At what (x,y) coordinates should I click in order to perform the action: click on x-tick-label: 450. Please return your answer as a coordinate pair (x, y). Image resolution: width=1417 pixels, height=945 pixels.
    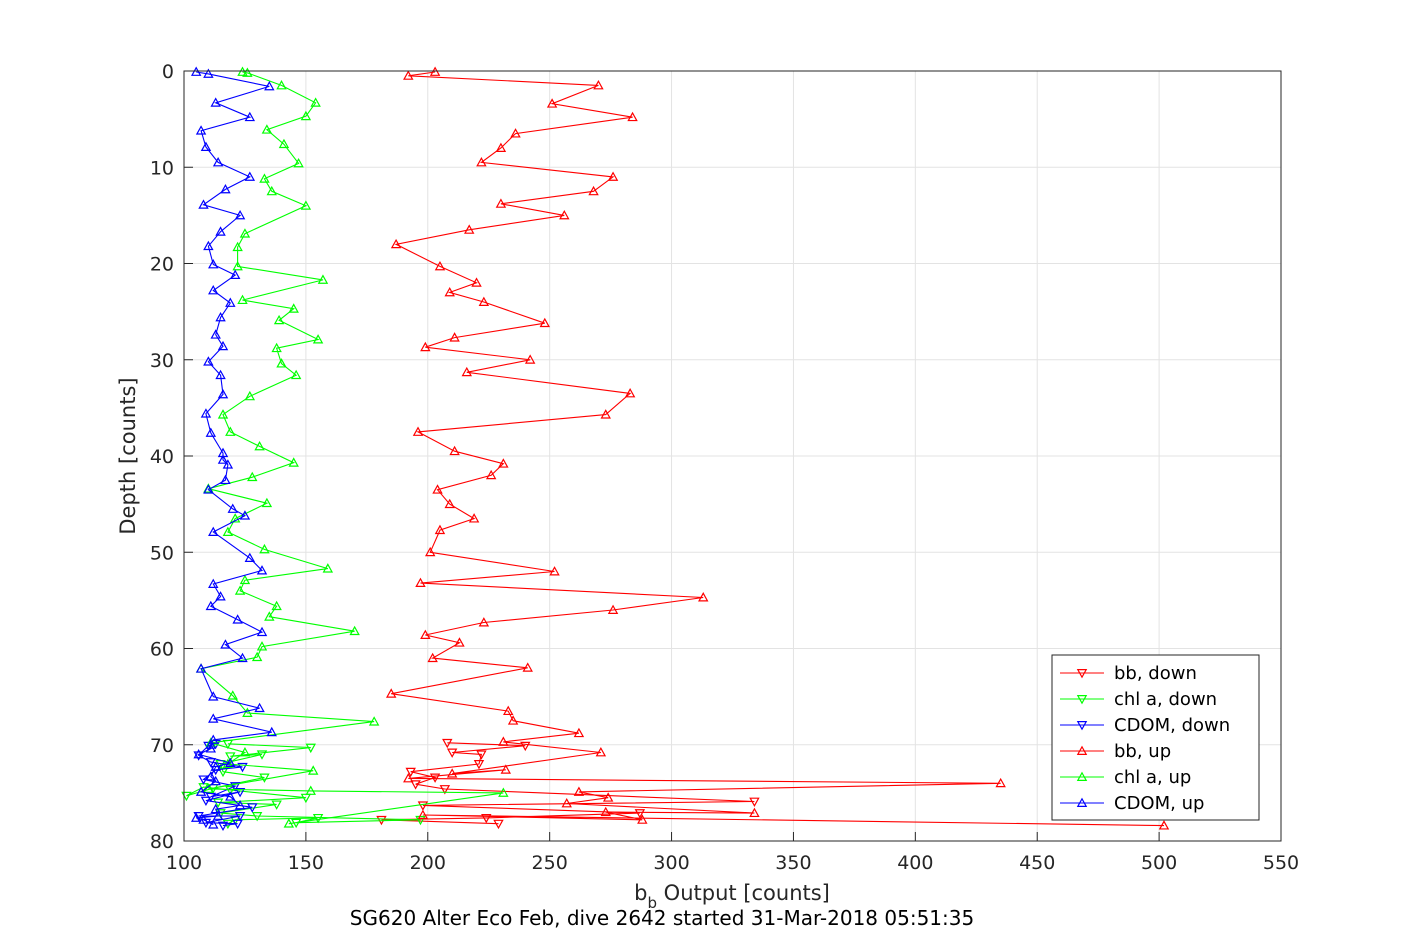
    Looking at the image, I should click on (1037, 863).